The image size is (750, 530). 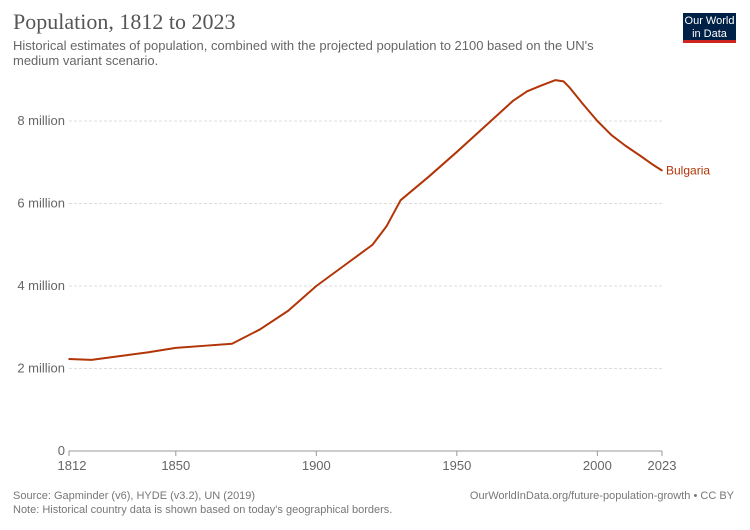 I want to click on owid-logo: Our World in Data, so click(x=709, y=28).